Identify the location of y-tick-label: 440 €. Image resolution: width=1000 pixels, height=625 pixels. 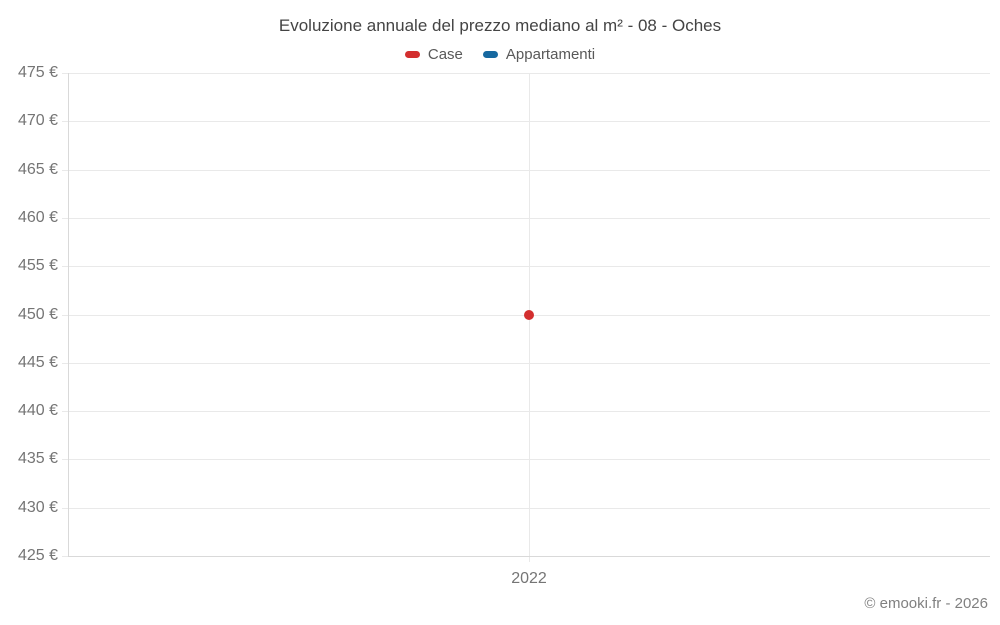
(37, 411).